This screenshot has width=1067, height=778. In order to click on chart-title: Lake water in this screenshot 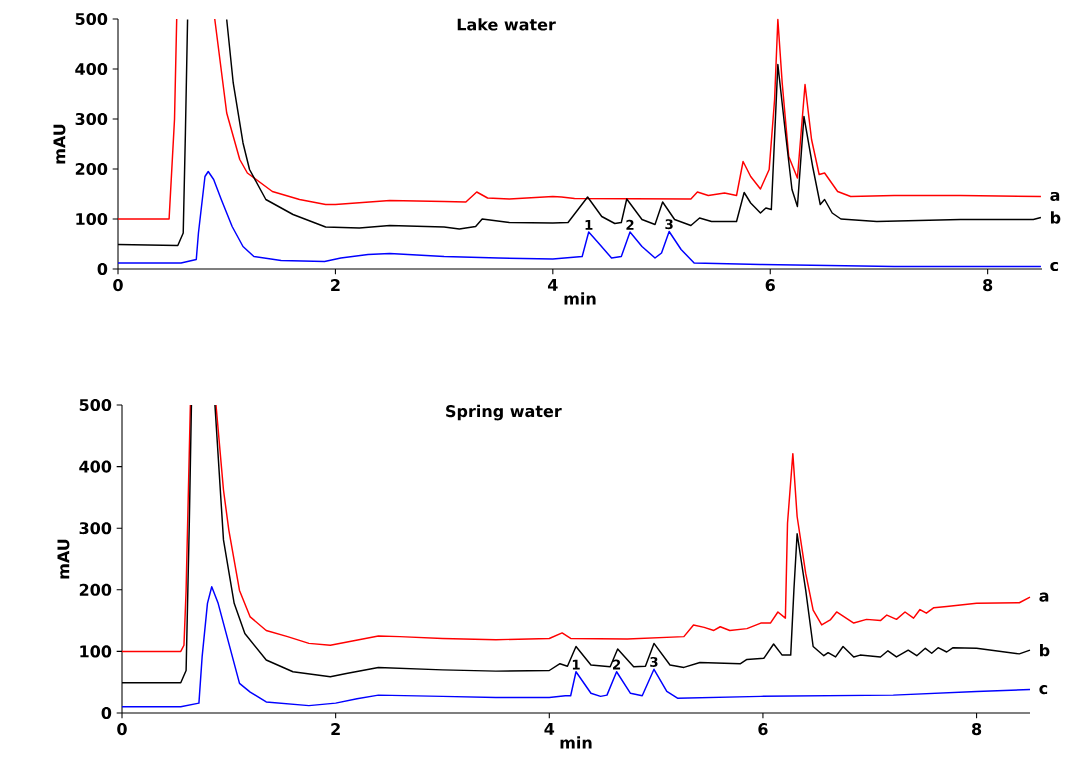, I will do `click(506, 24)`.